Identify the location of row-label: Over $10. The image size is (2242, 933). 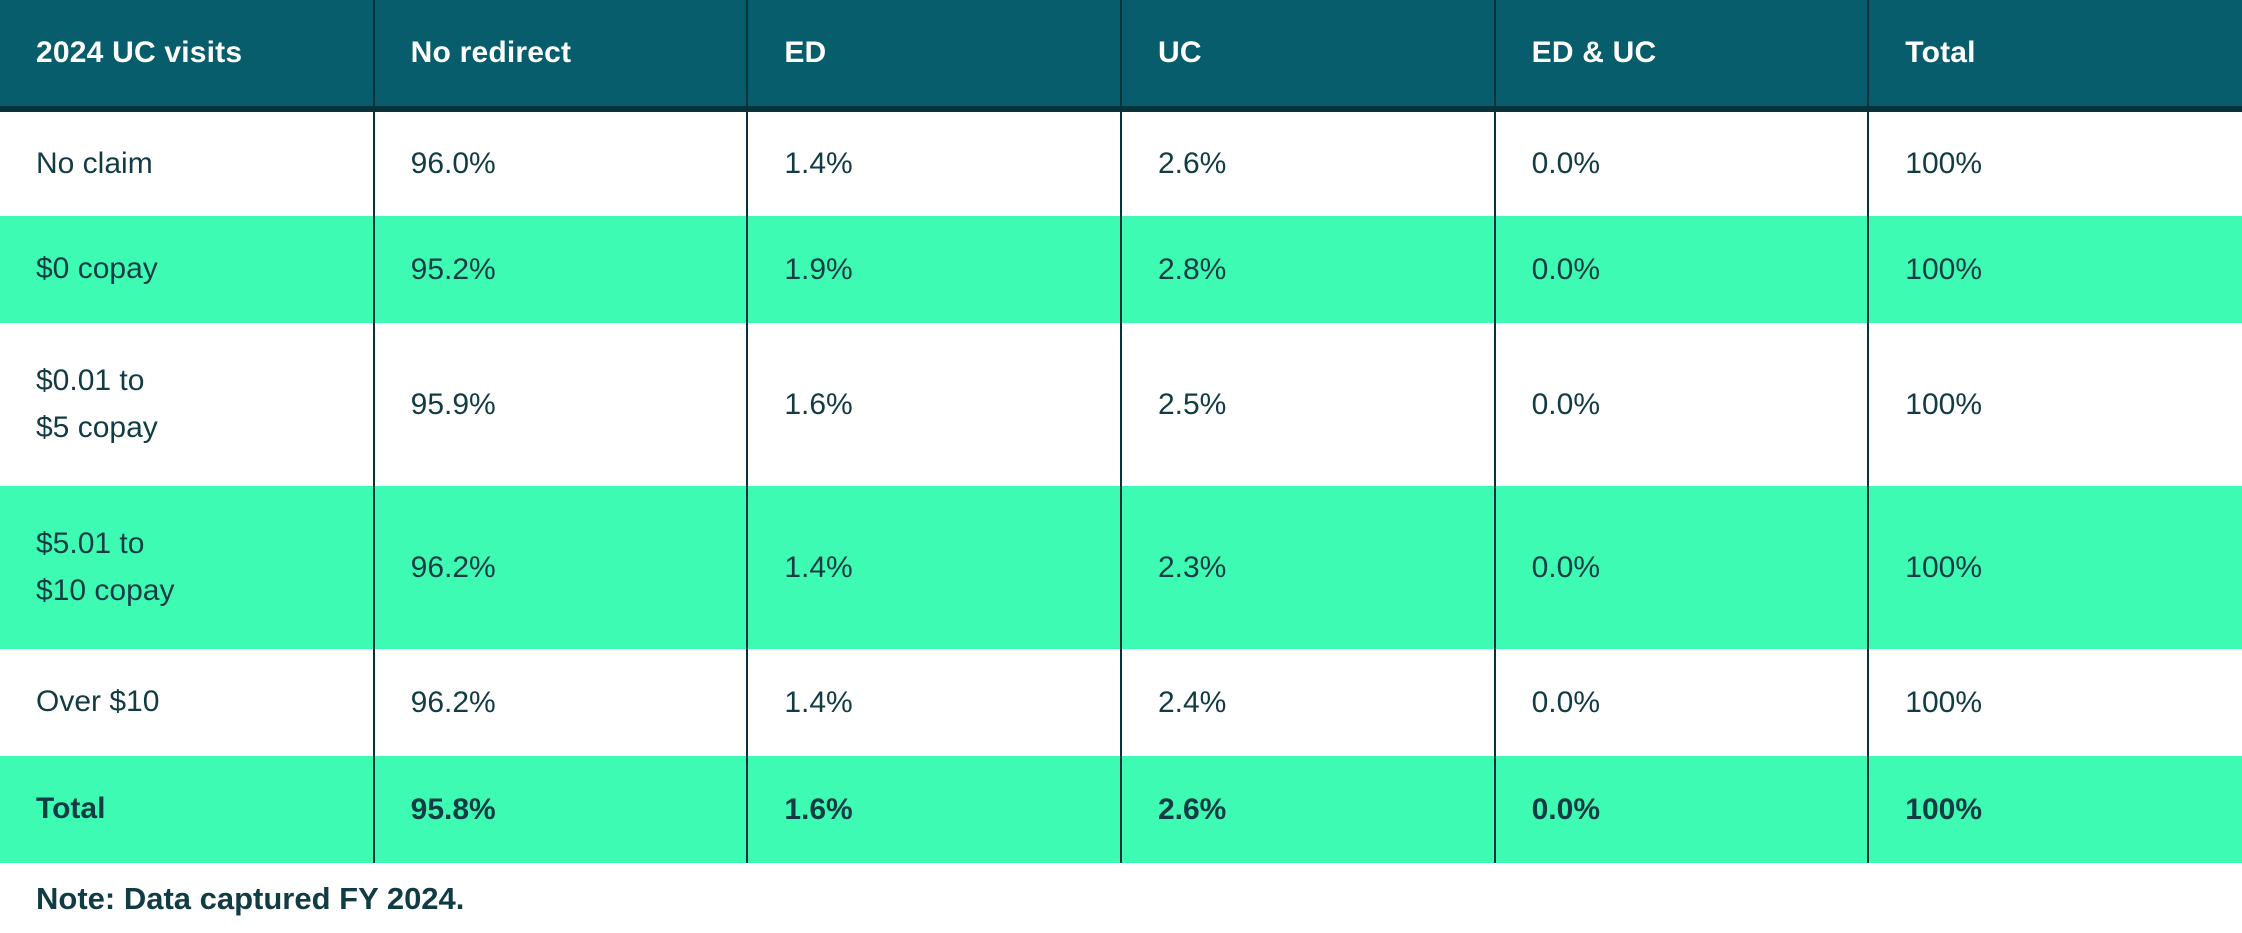
(187, 702).